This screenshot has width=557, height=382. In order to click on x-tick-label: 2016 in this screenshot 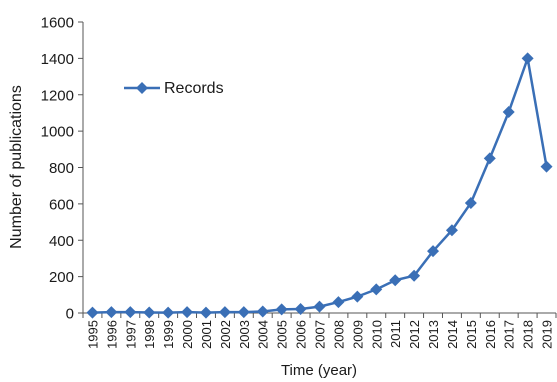, I will do `click(490, 334)`.